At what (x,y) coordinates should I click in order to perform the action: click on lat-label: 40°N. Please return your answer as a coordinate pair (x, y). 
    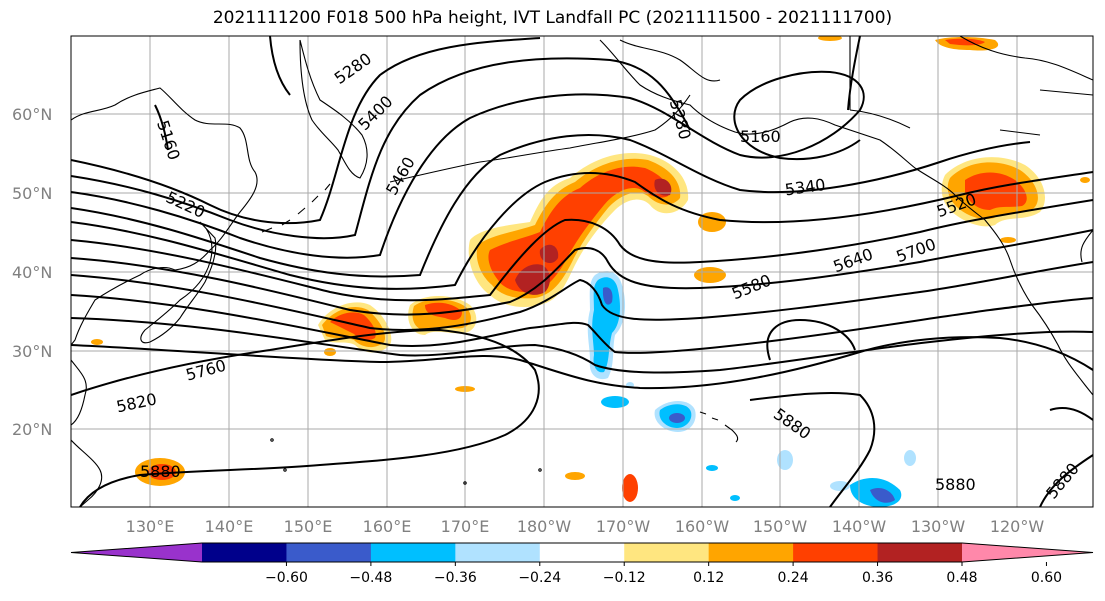
    Looking at the image, I should click on (32, 272).